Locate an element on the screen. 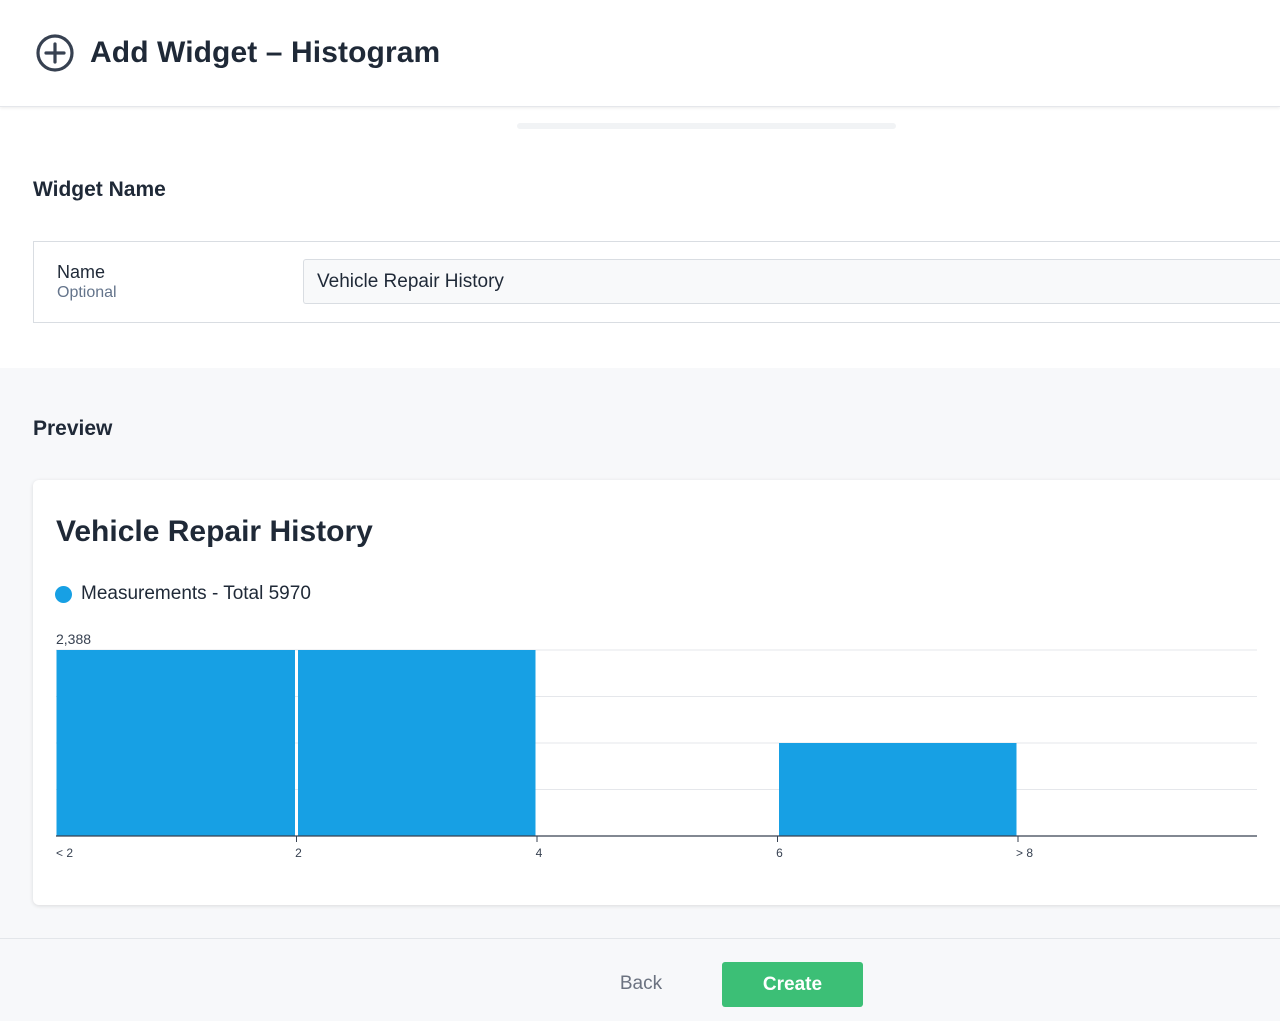  name-field-row: Name Optional is located at coordinates (656, 282).